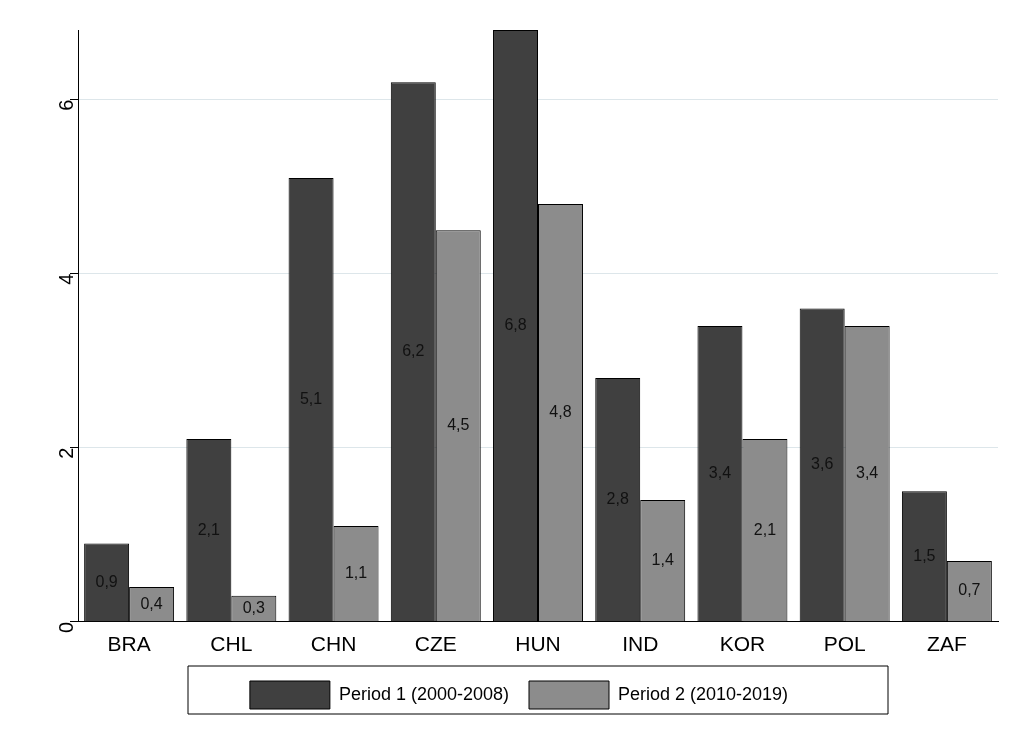  What do you see at coordinates (640, 644) in the screenshot?
I see `x-tick-label: IND` at bounding box center [640, 644].